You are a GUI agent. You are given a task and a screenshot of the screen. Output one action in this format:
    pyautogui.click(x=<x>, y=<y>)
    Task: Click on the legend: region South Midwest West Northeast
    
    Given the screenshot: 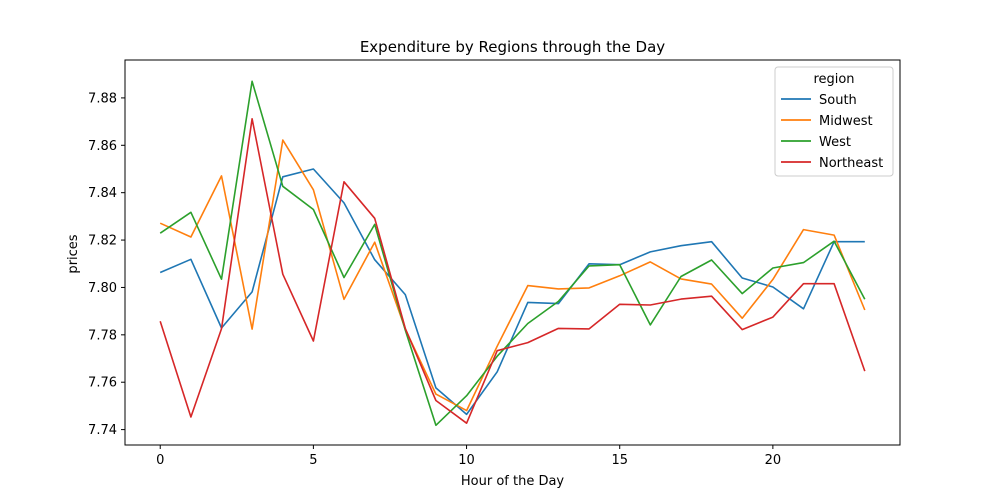 What is the action you would take?
    pyautogui.click(x=834, y=121)
    